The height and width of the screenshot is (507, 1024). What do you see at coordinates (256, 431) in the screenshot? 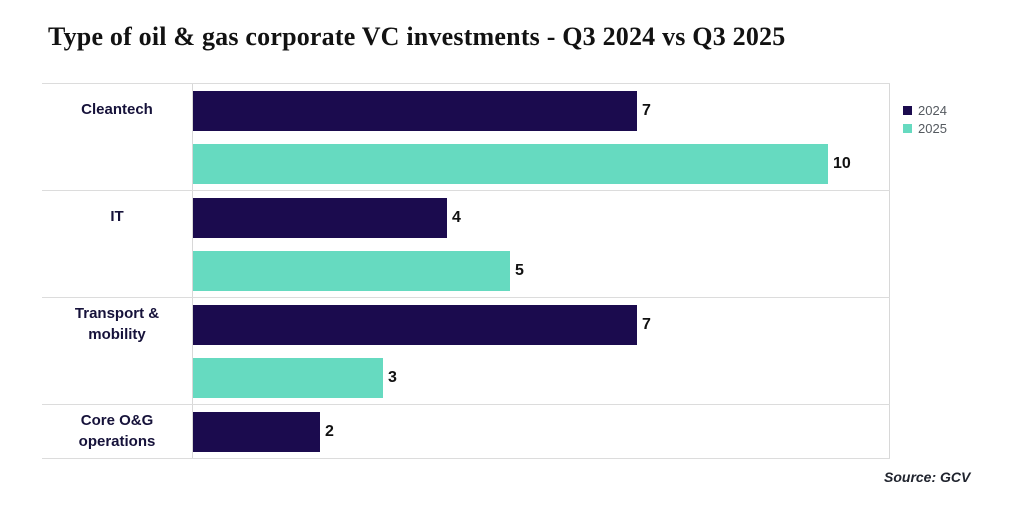
I see `bar-2024-core-o-g-operations` at bounding box center [256, 431].